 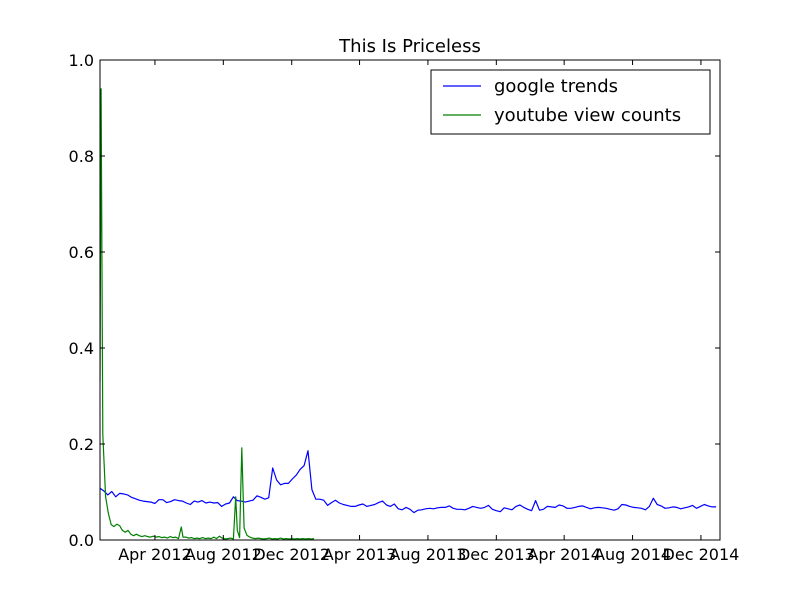 What do you see at coordinates (556, 86) in the screenshot?
I see `legend-label-google-trends: google trends` at bounding box center [556, 86].